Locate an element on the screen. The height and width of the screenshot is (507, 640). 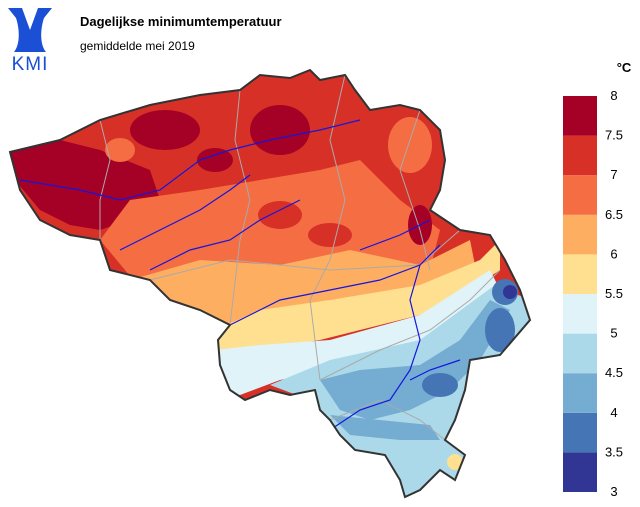
colorbar-tick-label: 6 is located at coordinates (613, 253).